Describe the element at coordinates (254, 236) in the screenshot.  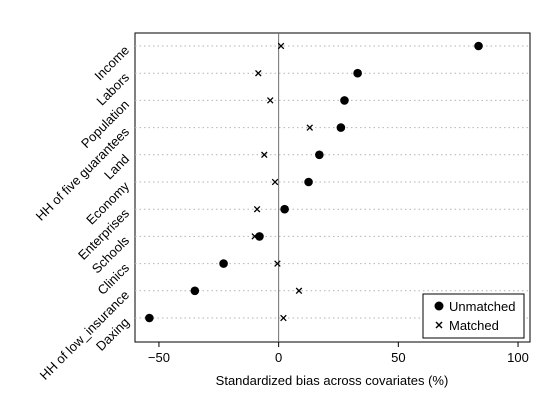
I see `matched-marker-schools` at that location.